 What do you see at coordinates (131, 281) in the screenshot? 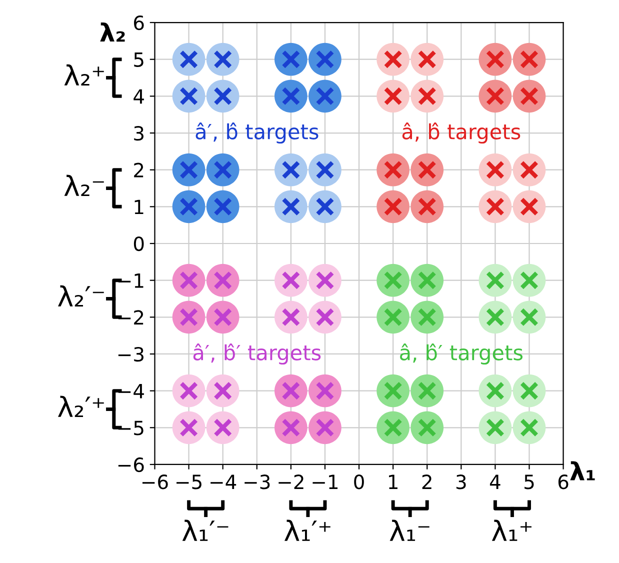
I see `y-tick-label: −1` at bounding box center [131, 281].